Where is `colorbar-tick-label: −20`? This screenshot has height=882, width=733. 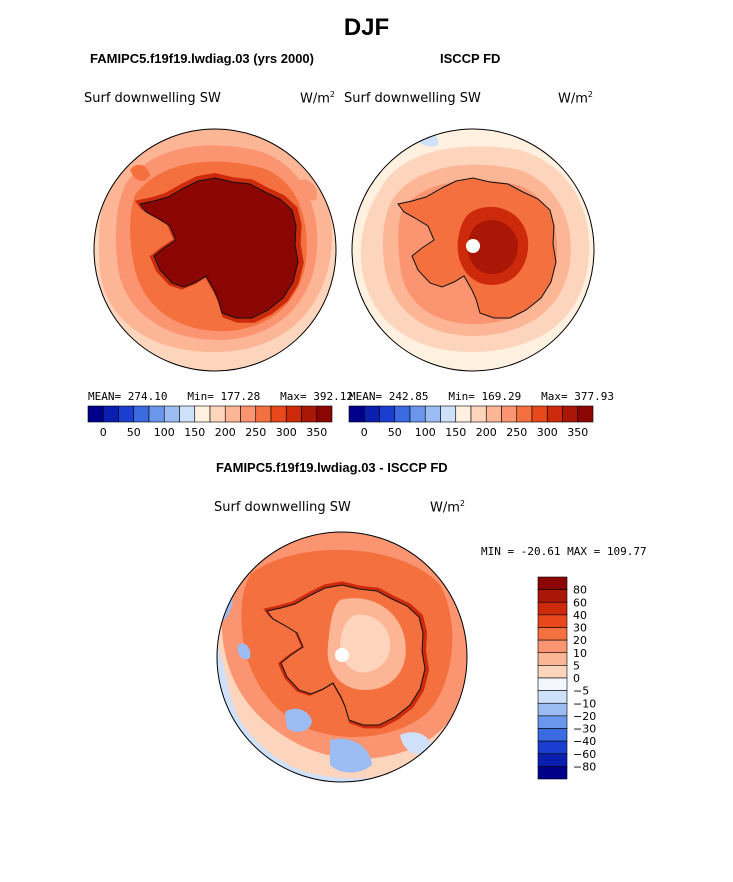 colorbar-tick-label: −20 is located at coordinates (584, 716).